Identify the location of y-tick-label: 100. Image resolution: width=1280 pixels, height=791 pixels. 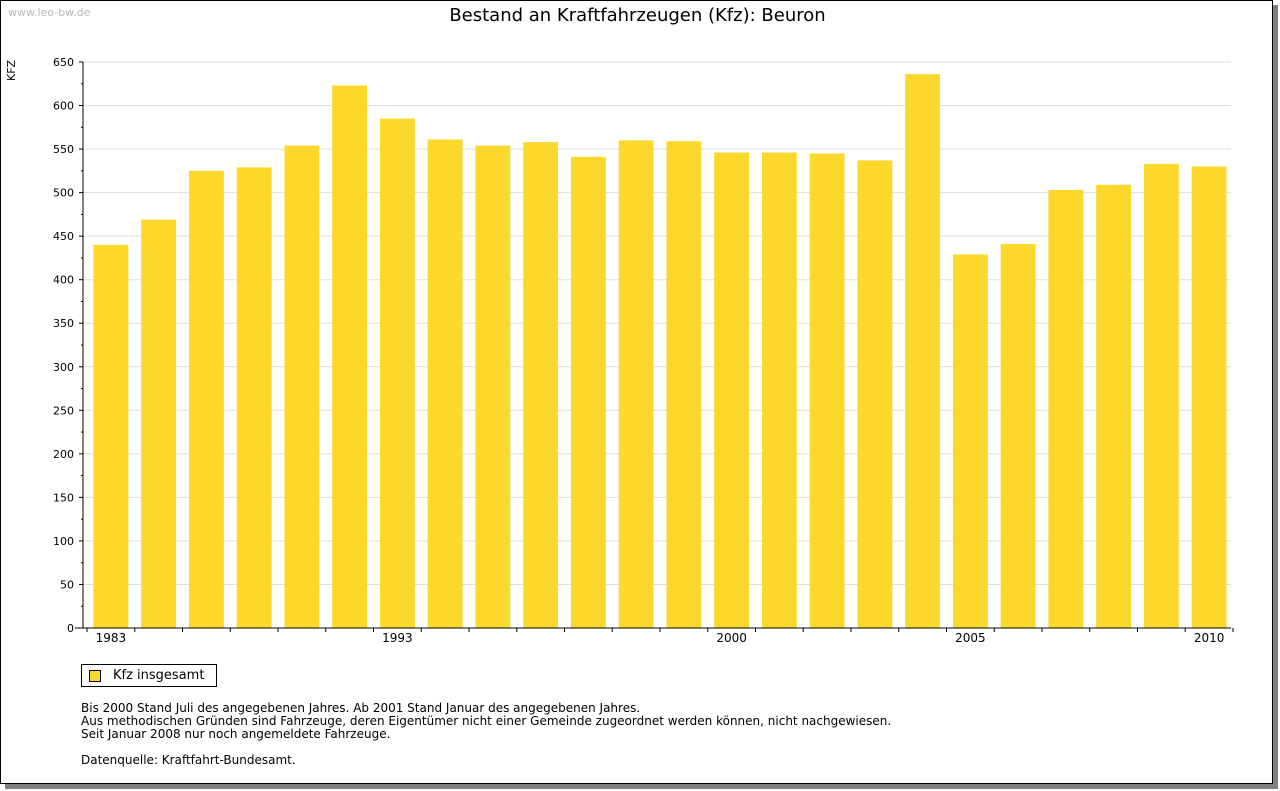
(63, 541).